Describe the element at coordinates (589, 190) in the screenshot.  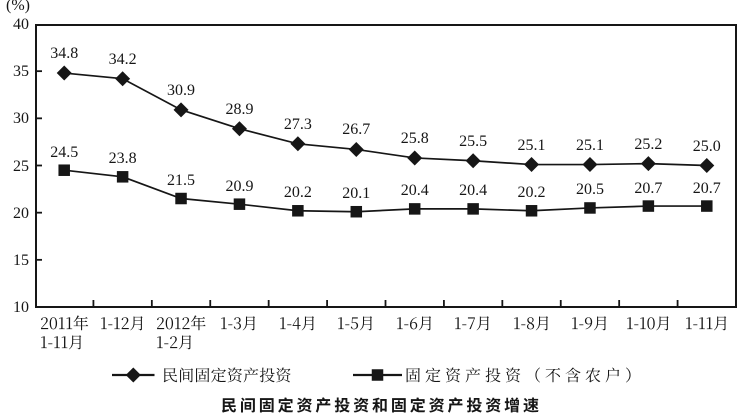
I see `data-label: 20.5` at that location.